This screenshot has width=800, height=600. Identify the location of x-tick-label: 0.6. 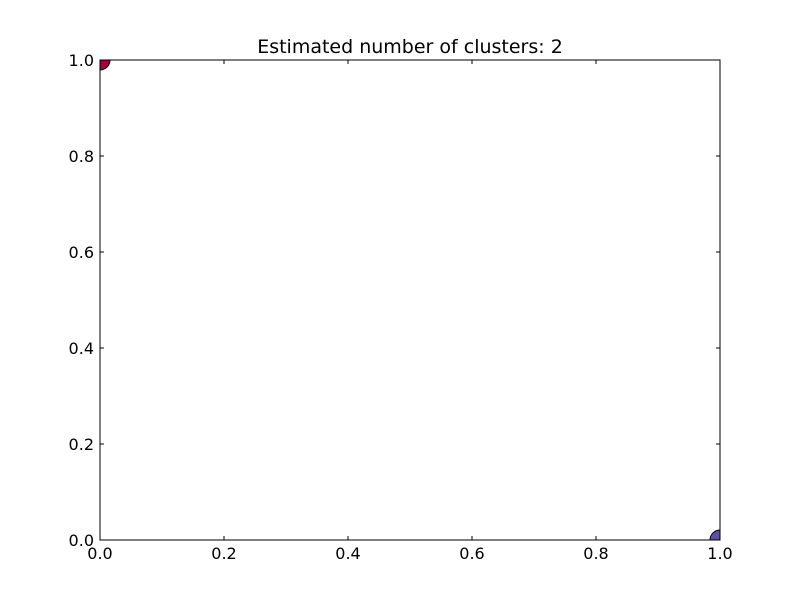
(471, 553).